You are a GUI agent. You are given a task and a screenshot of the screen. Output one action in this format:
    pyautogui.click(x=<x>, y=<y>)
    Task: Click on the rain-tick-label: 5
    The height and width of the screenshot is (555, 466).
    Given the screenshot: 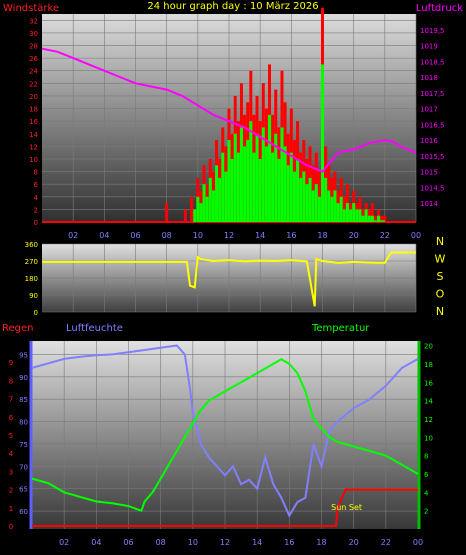 What is the action you would take?
    pyautogui.click(x=11, y=436)
    